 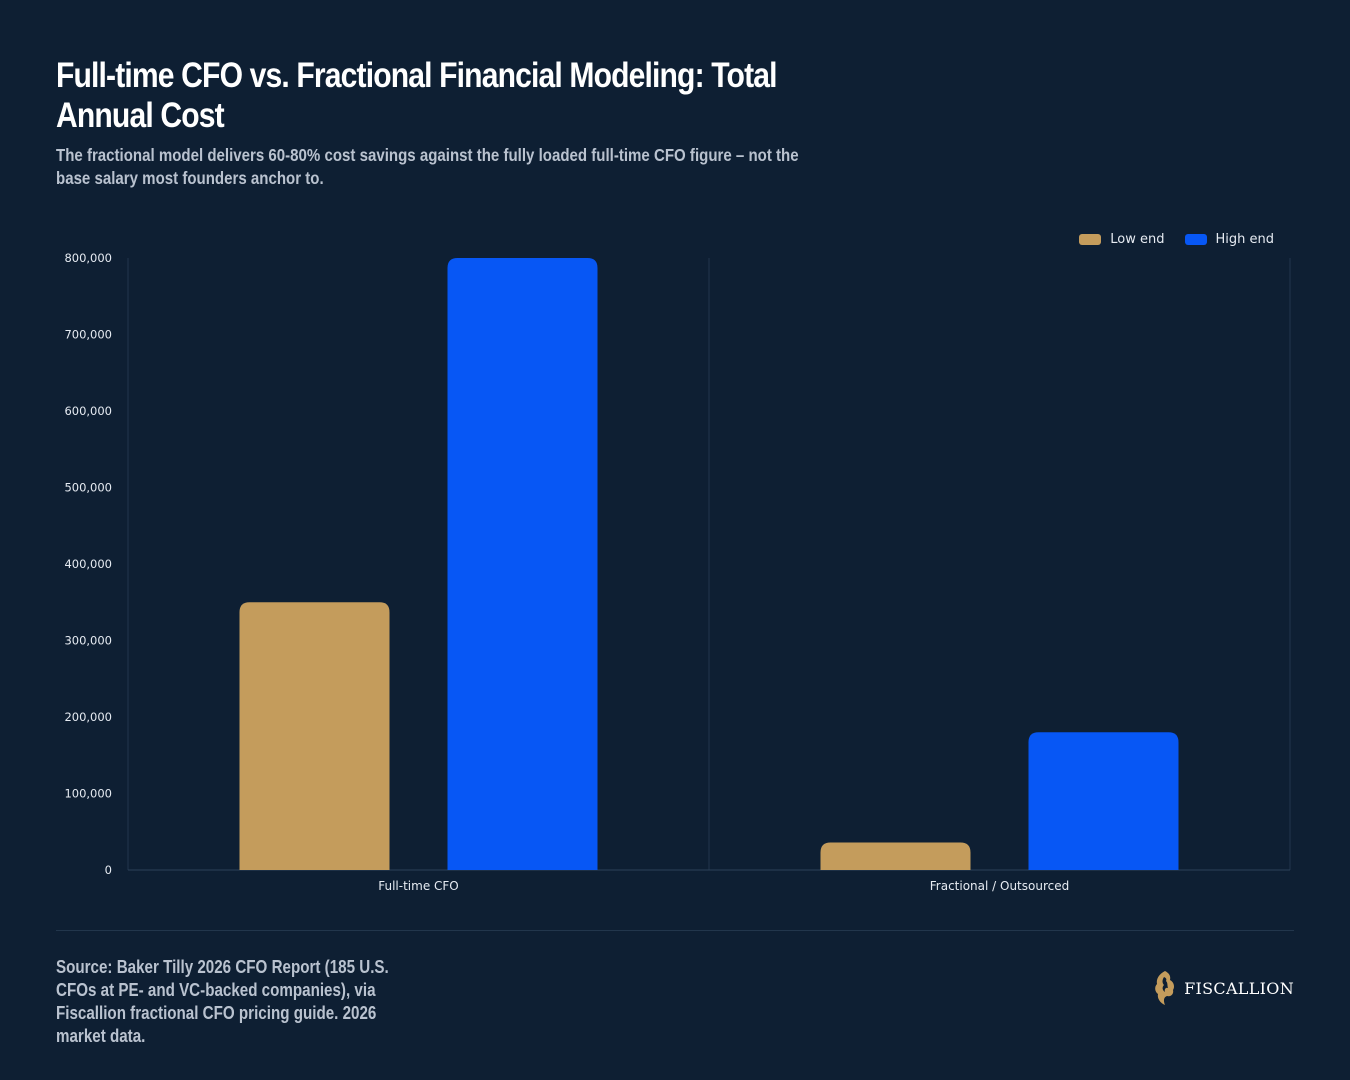 I want to click on y-tick-label: 100,000, so click(x=88, y=794).